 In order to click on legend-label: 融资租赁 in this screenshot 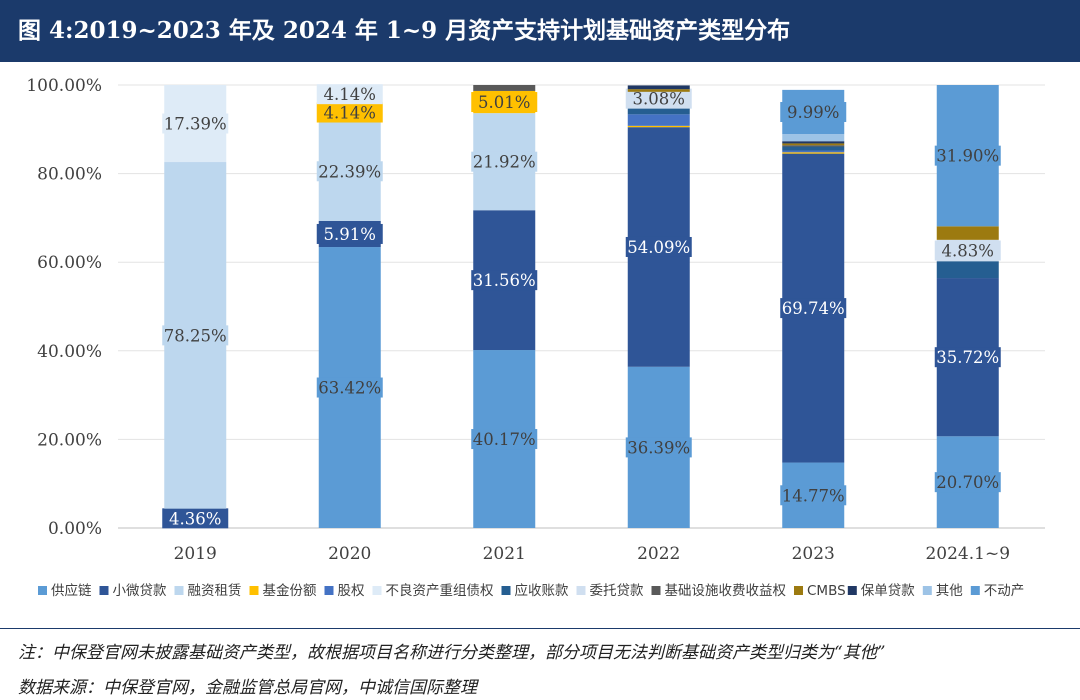, I will do `click(215, 591)`.